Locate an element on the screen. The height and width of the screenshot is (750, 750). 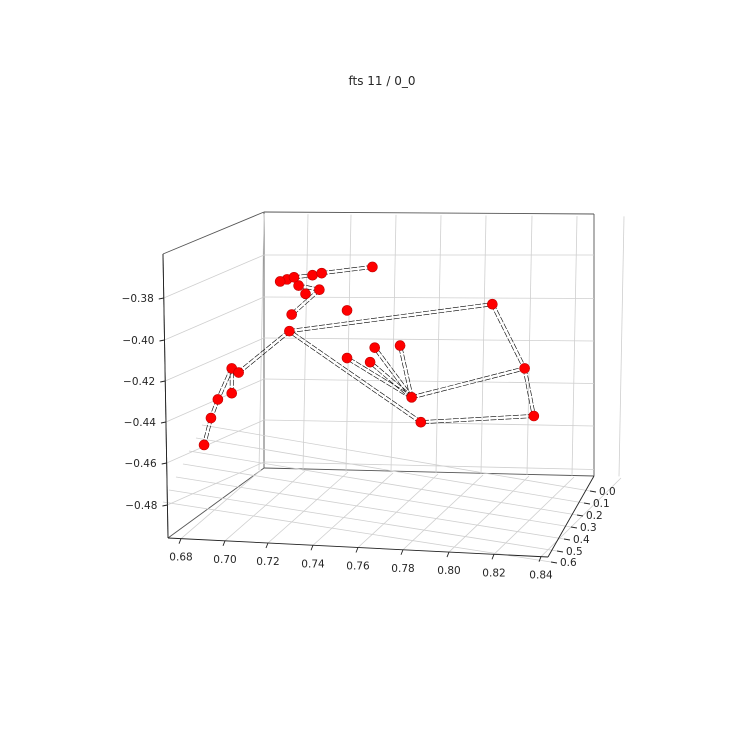
y-tick-label: 0.1 is located at coordinates (601, 504).